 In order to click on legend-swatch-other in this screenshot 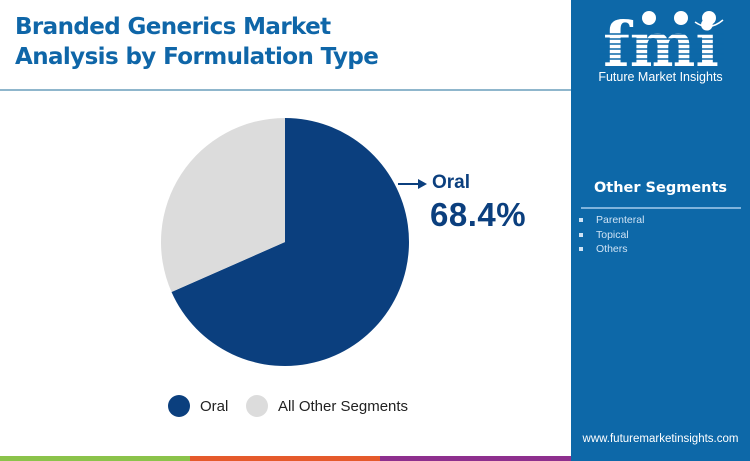, I will do `click(257, 406)`.